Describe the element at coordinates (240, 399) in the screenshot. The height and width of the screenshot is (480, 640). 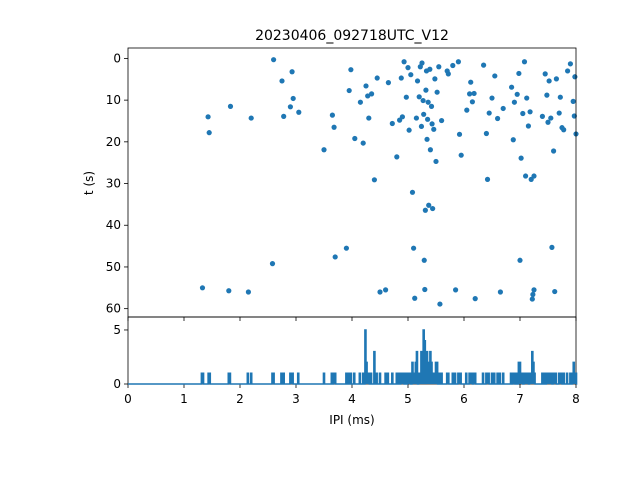
I see `x-tick-label: 2` at that location.